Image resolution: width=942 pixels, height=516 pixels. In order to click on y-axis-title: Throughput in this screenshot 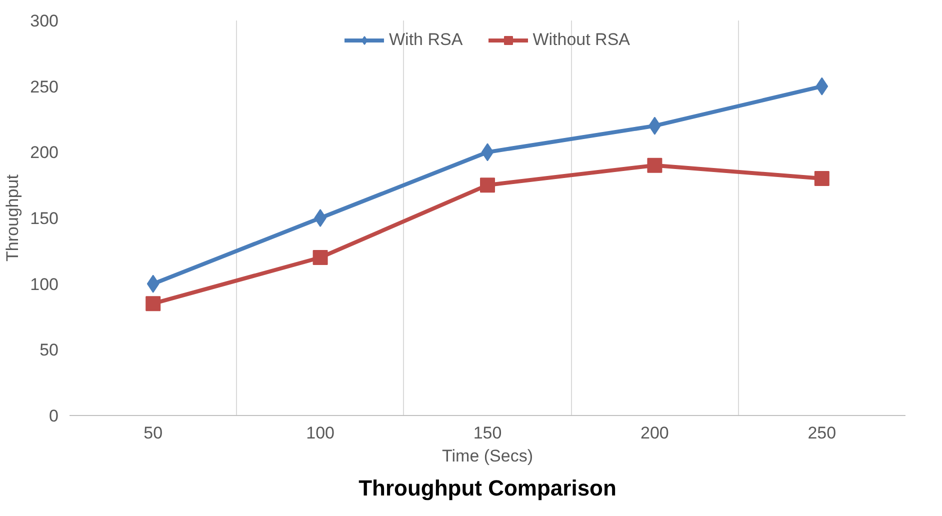, I will do `click(12, 218)`.